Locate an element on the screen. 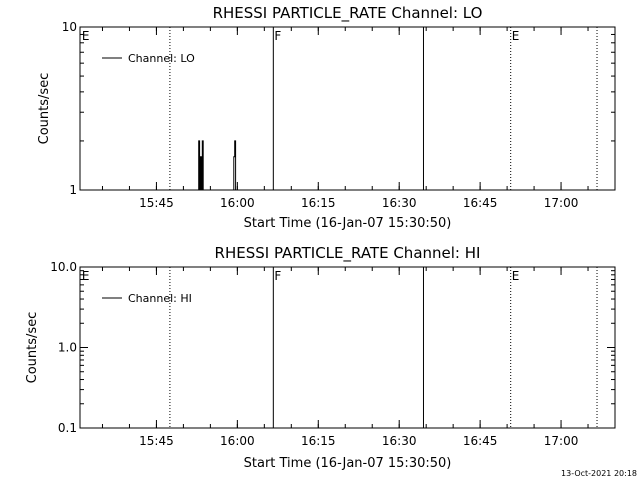  panel1-x-tick-label: 16:30 is located at coordinates (399, 203).